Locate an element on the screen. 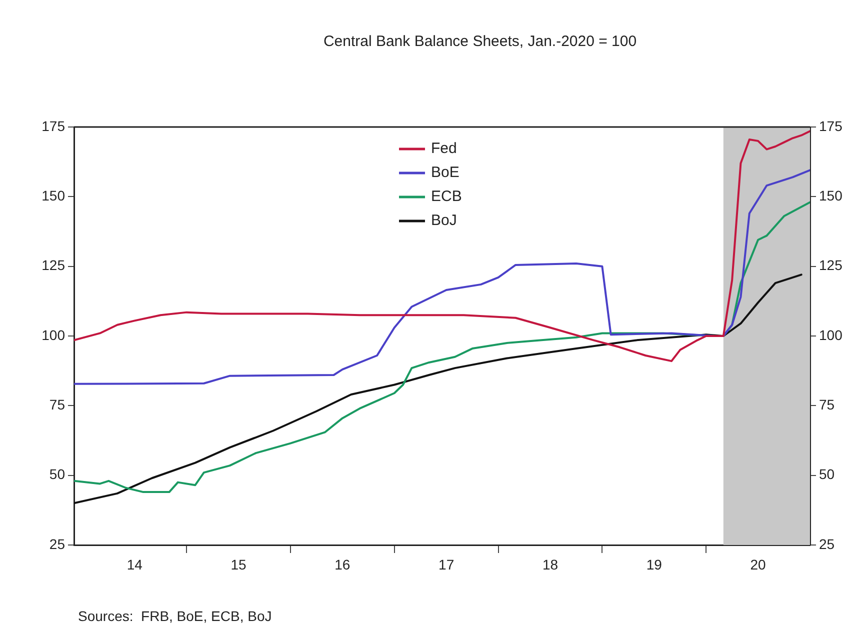 The width and height of the screenshot is (867, 626). x-tick-label: 18 is located at coordinates (550, 564).